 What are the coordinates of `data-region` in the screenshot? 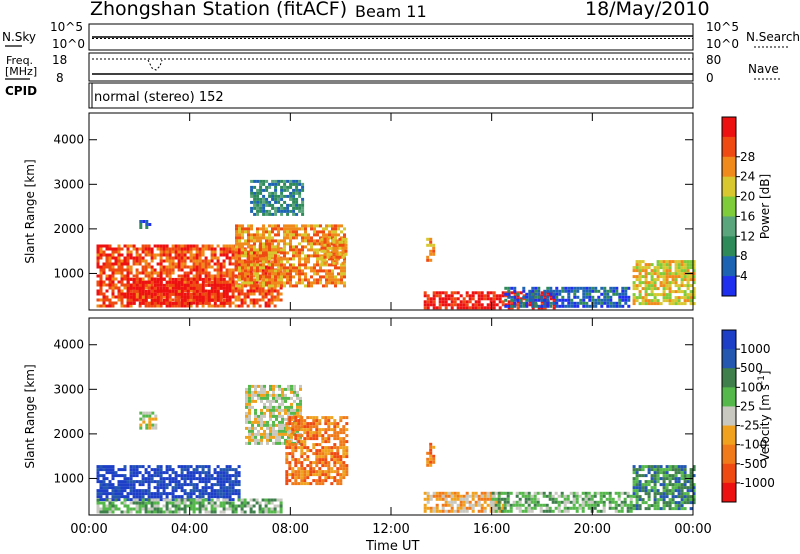 It's located at (334, 251).